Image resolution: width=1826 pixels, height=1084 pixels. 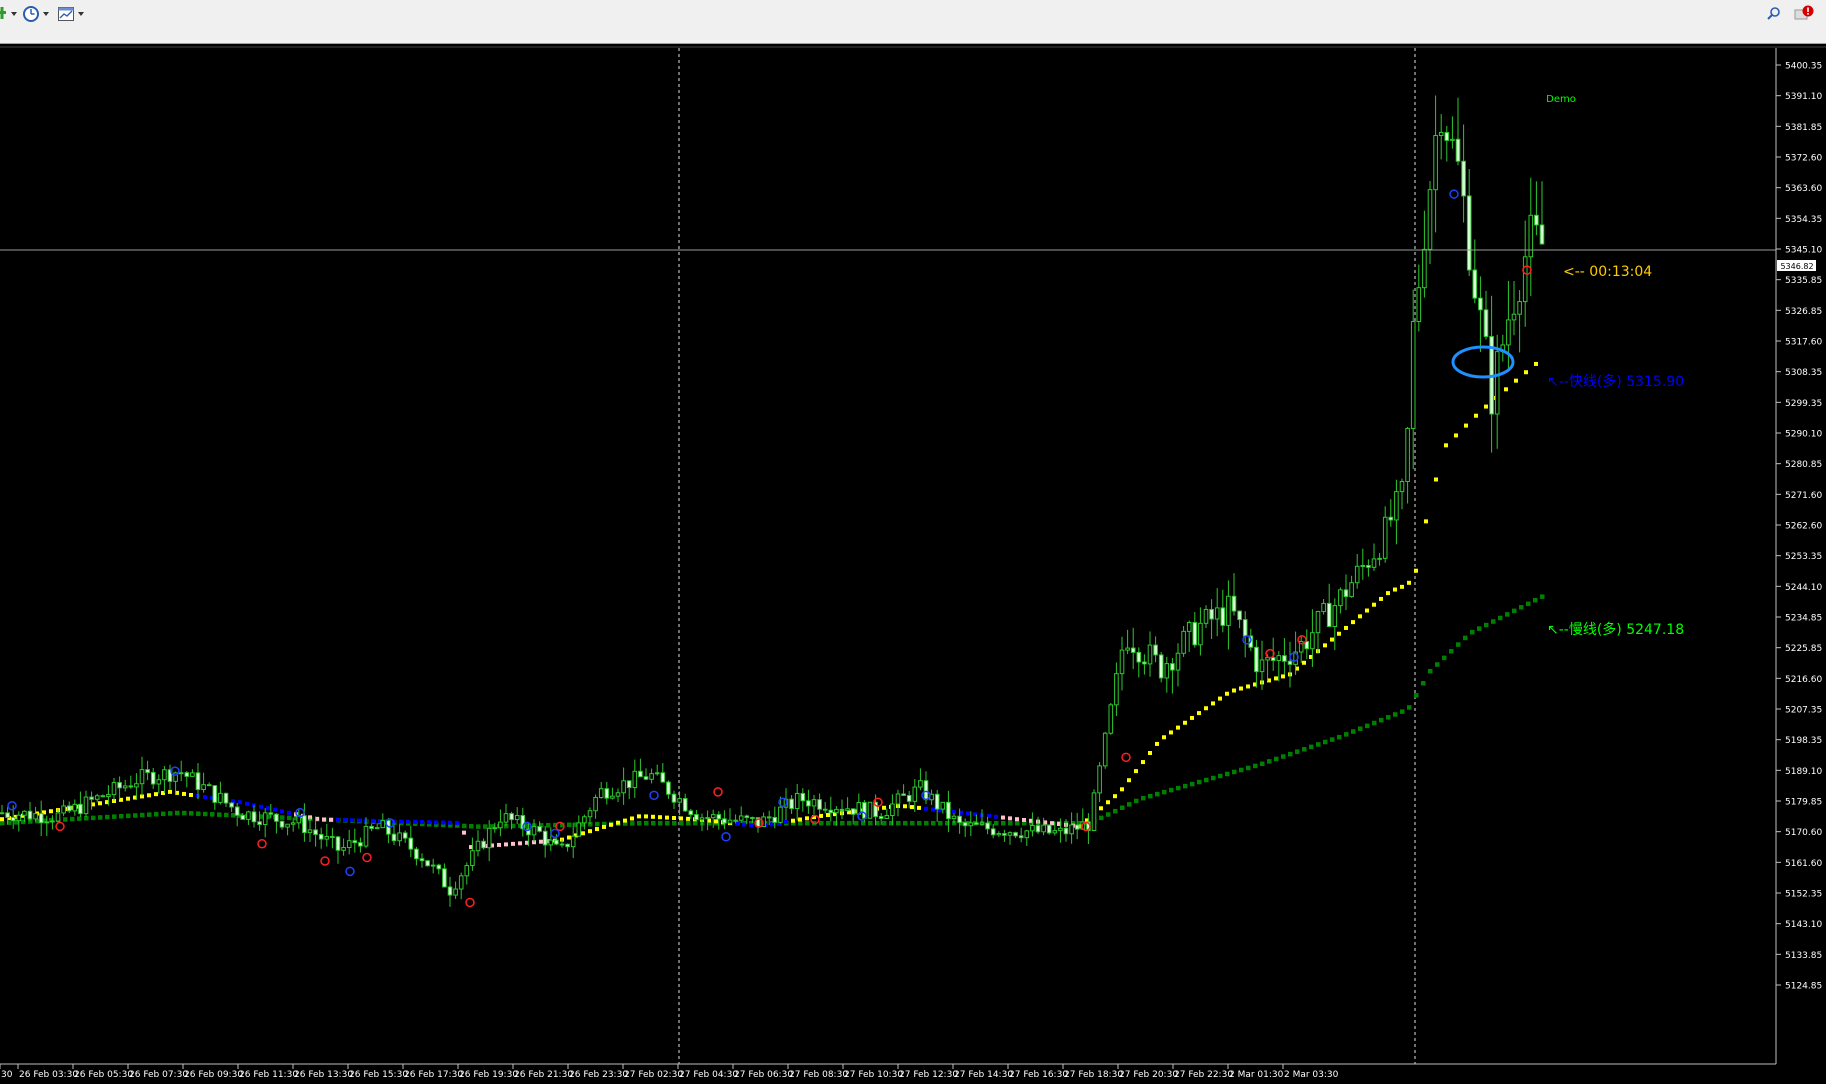 What do you see at coordinates (1803, 987) in the screenshot?
I see `y-tick-label: 5124.85` at bounding box center [1803, 987].